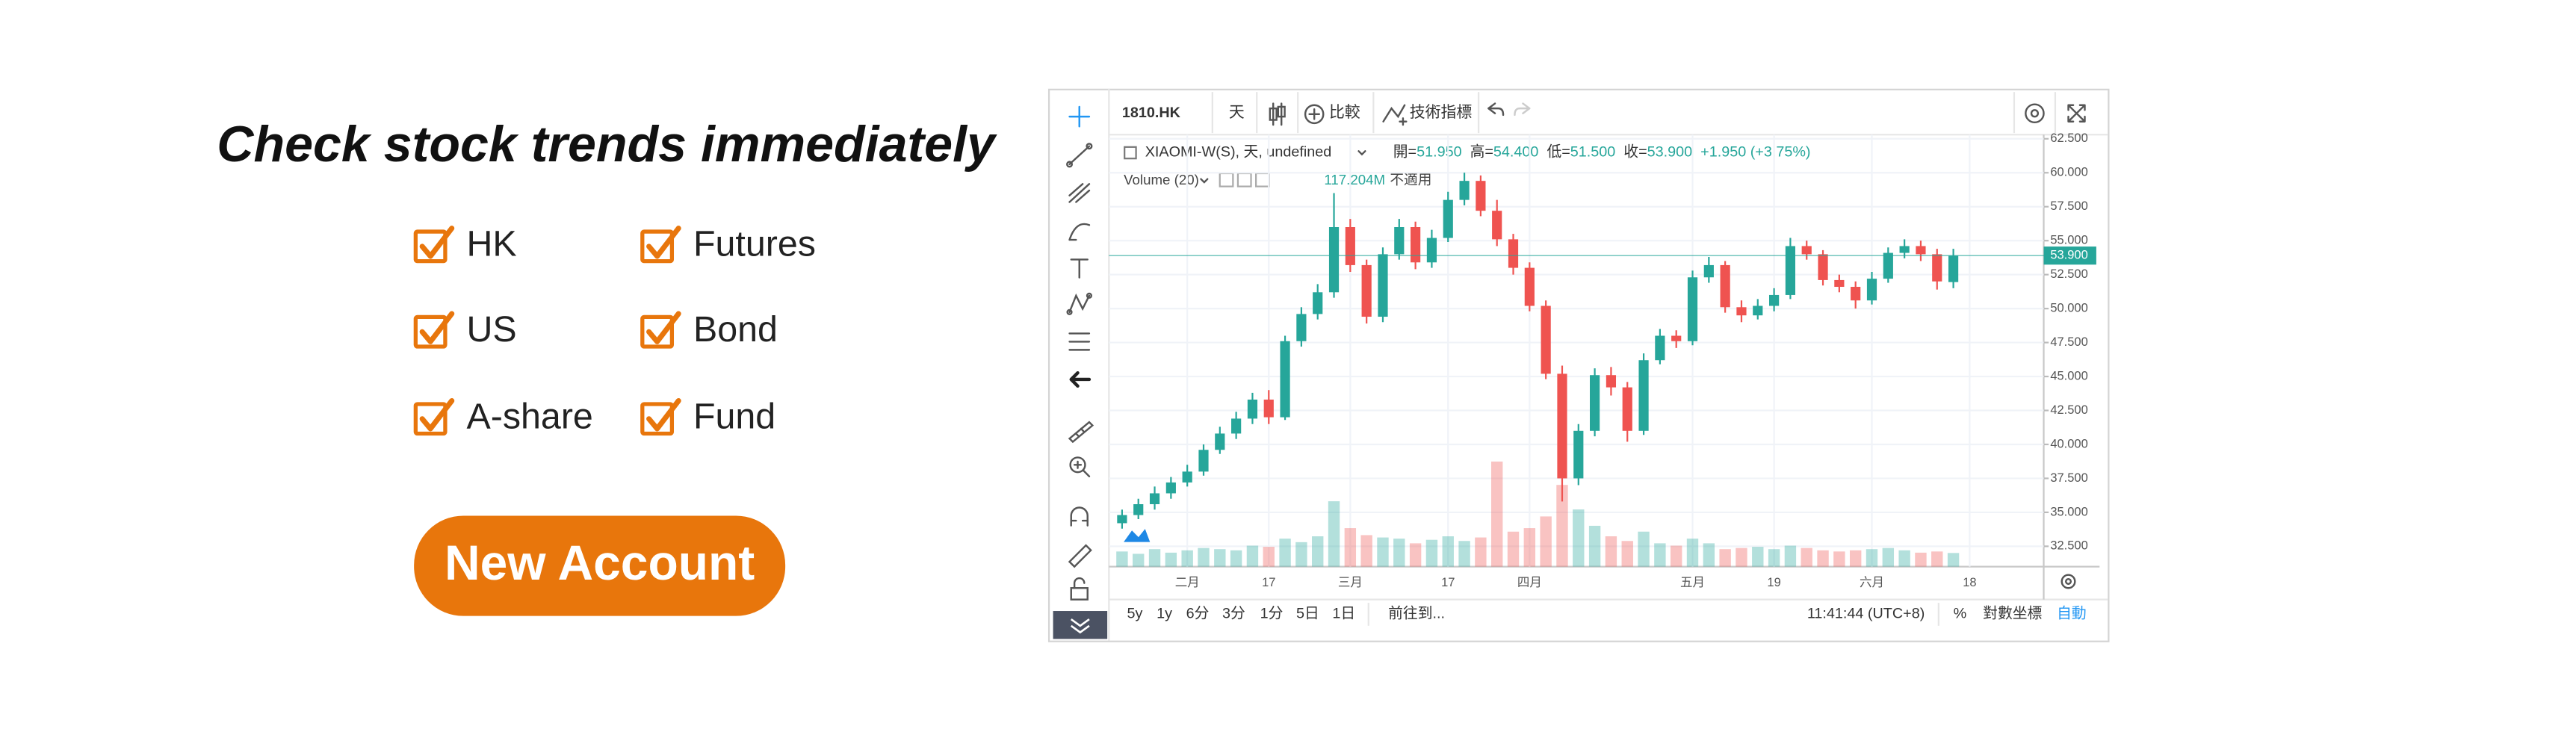 This screenshot has height=732, width=2576. Describe the element at coordinates (1080, 353) in the screenshot. I see `drawing-tools` at that location.